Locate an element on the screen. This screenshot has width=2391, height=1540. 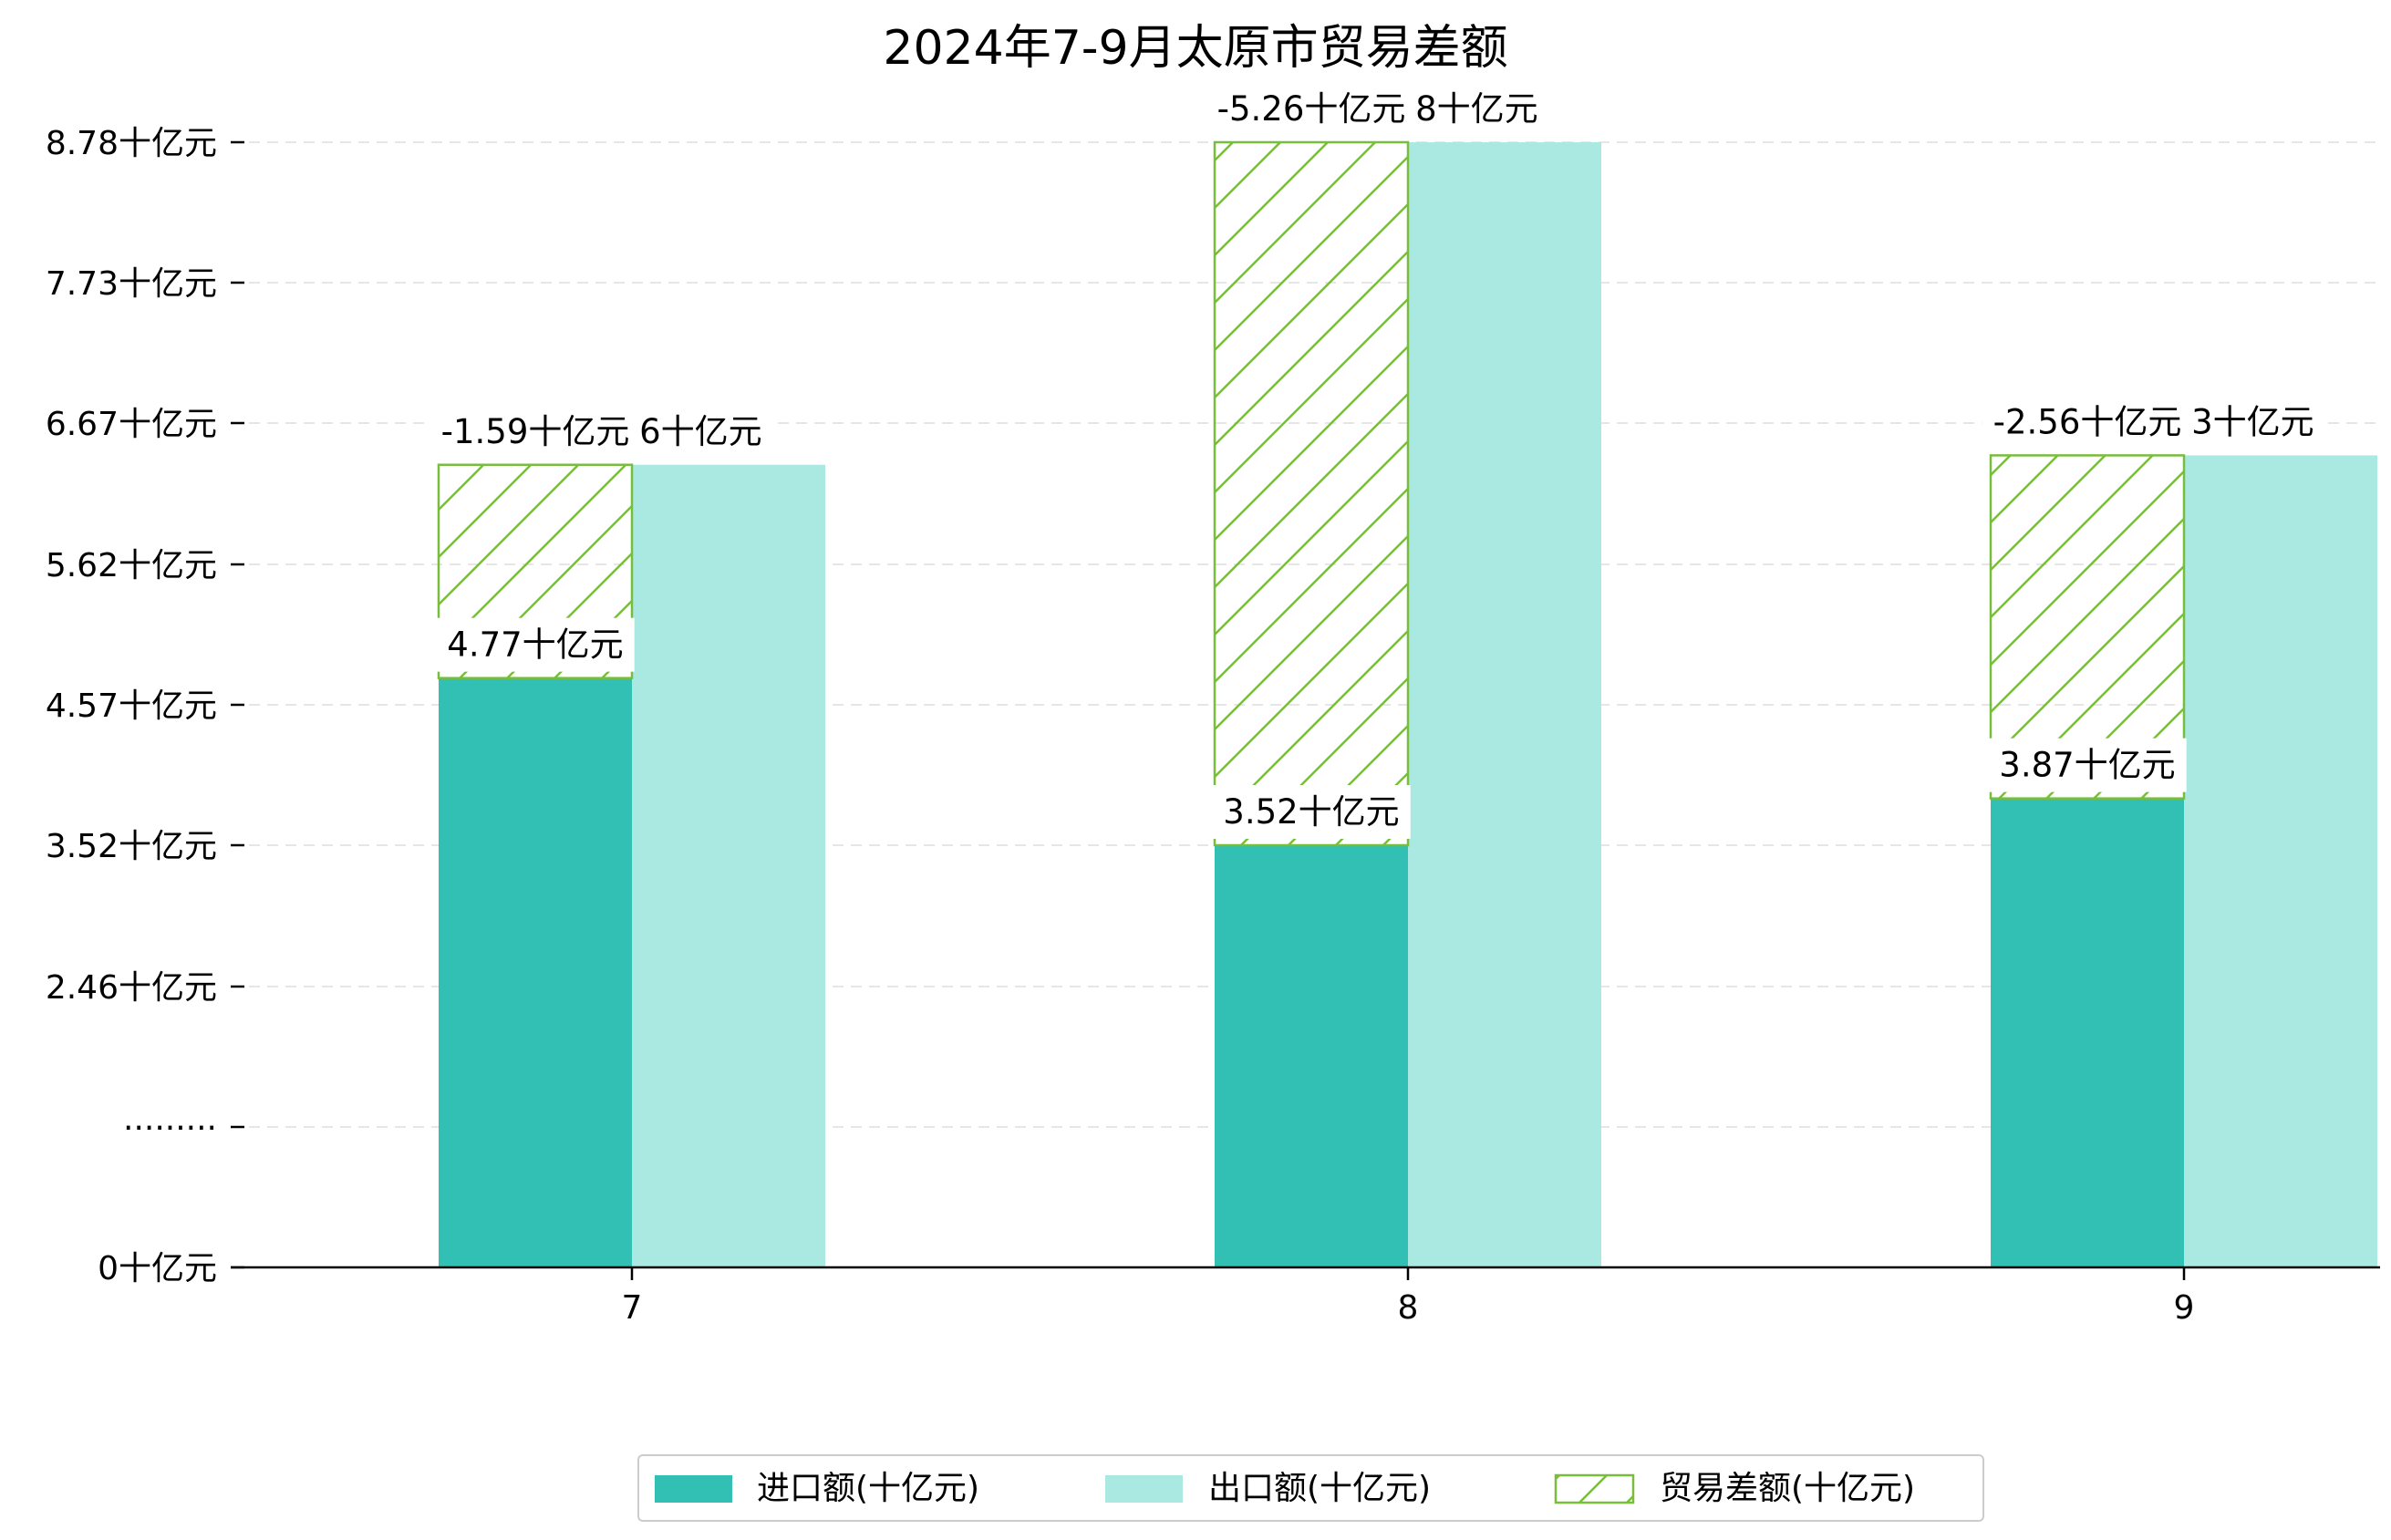
x-tick-label: 8 is located at coordinates (1408, 1308).